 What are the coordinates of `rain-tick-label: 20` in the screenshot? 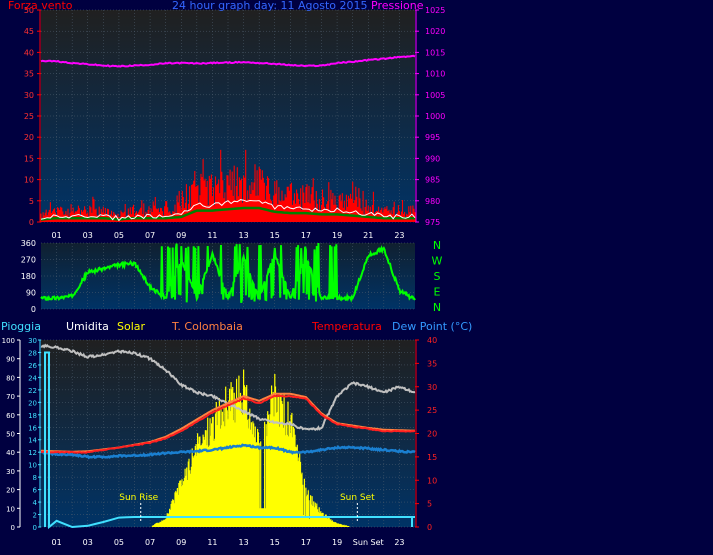 It's located at (32, 403).